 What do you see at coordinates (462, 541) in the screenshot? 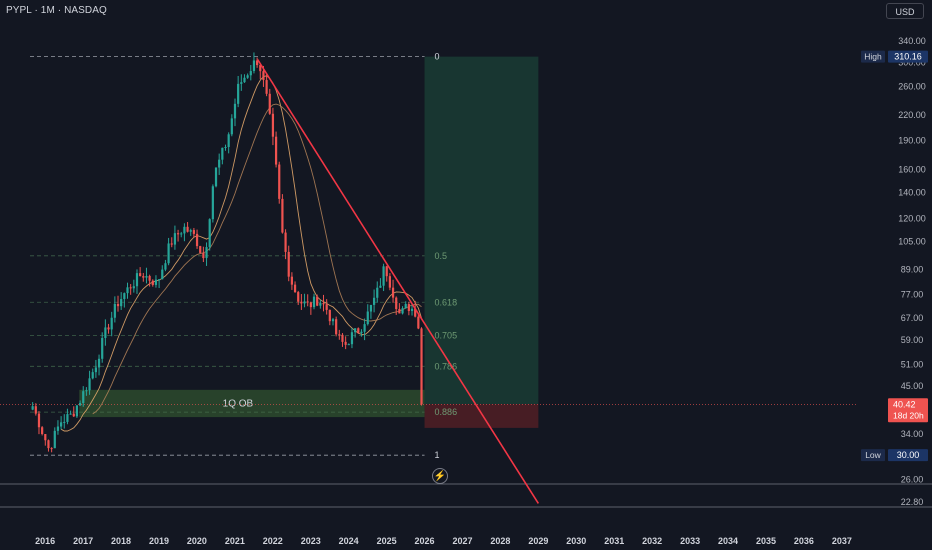
I see `x-tick-label: 2027` at bounding box center [462, 541].